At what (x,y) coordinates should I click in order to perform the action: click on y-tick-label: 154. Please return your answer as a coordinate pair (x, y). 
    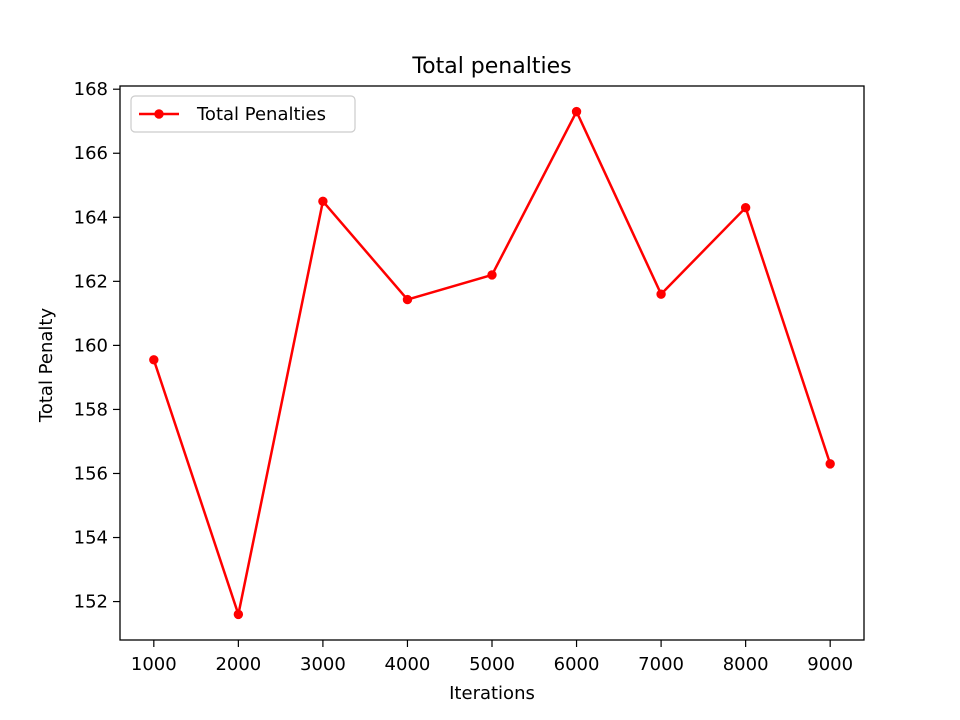
    Looking at the image, I should click on (91, 538).